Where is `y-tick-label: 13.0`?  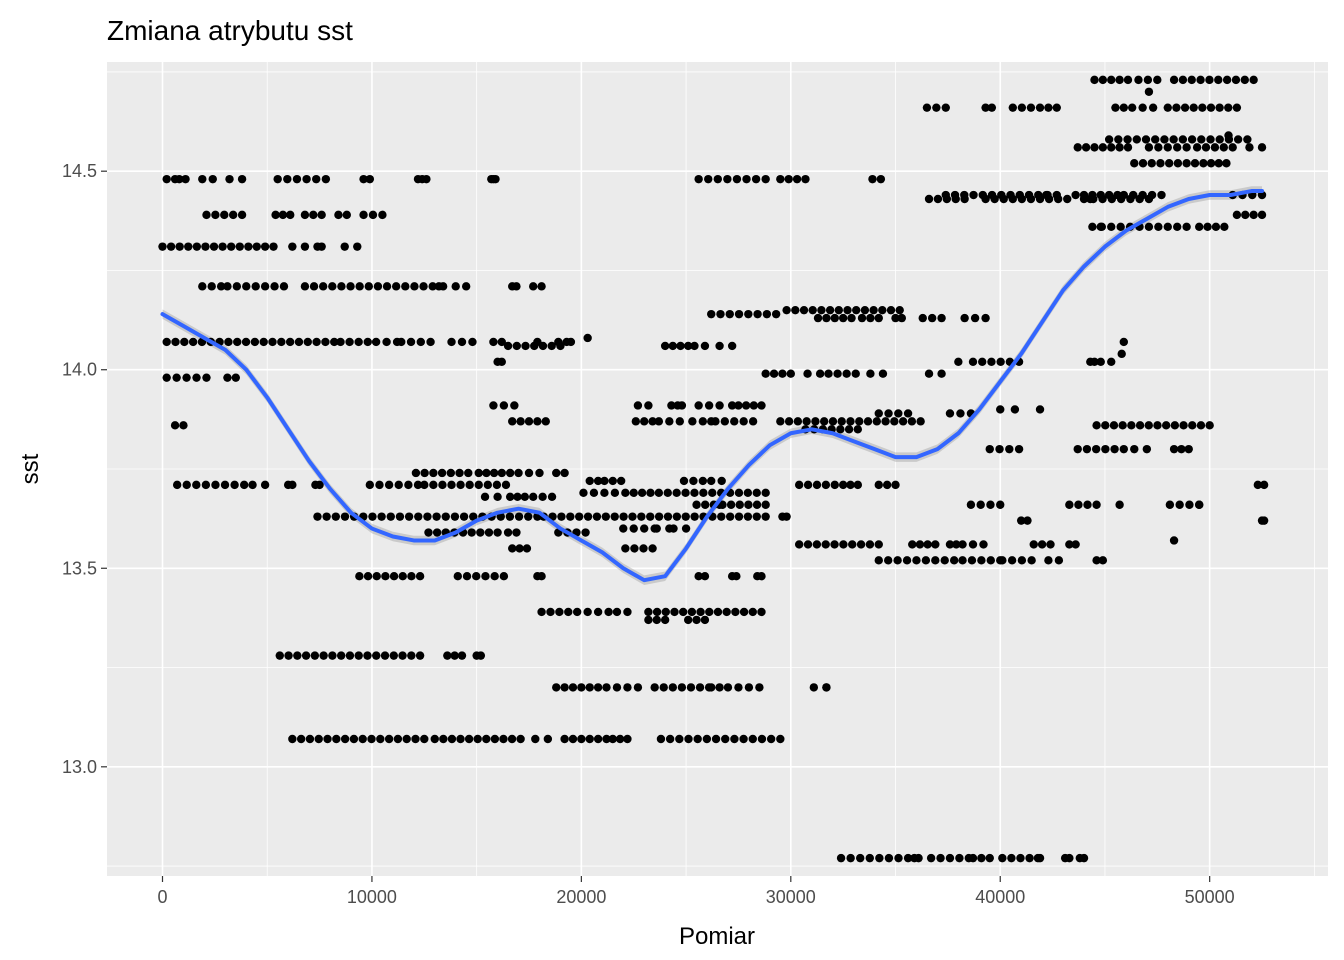
y-tick-label: 13.0 is located at coordinates (79, 767).